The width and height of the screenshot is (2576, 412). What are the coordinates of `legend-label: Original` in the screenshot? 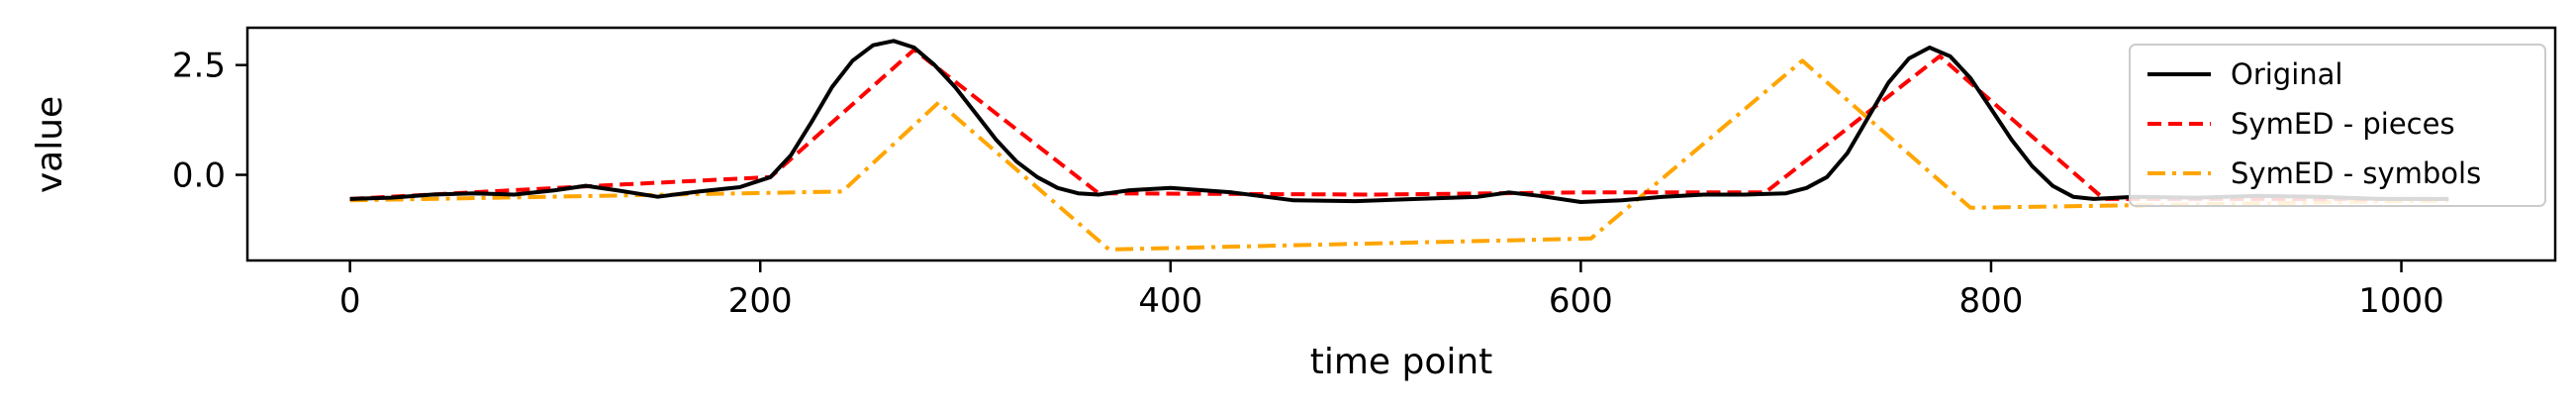 It's located at (2286, 74).